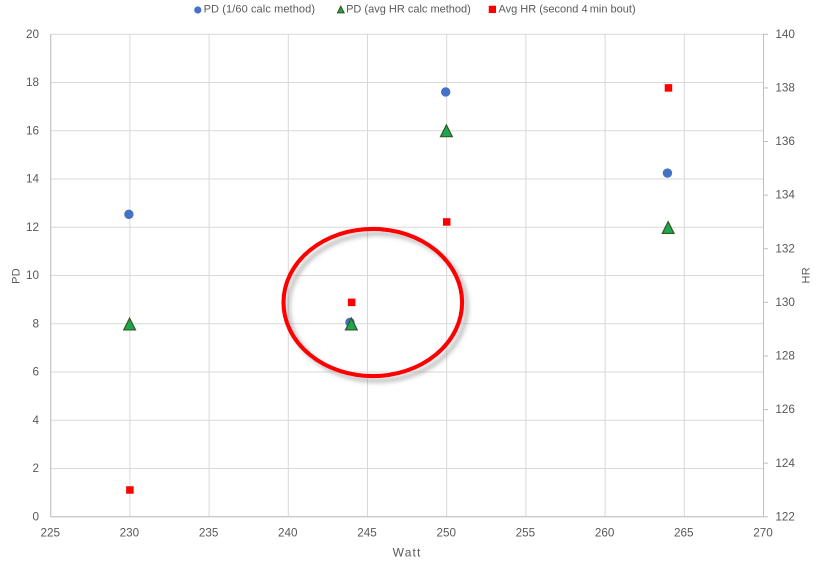  What do you see at coordinates (35, 323) in the screenshot?
I see `svg-text: 8` at bounding box center [35, 323].